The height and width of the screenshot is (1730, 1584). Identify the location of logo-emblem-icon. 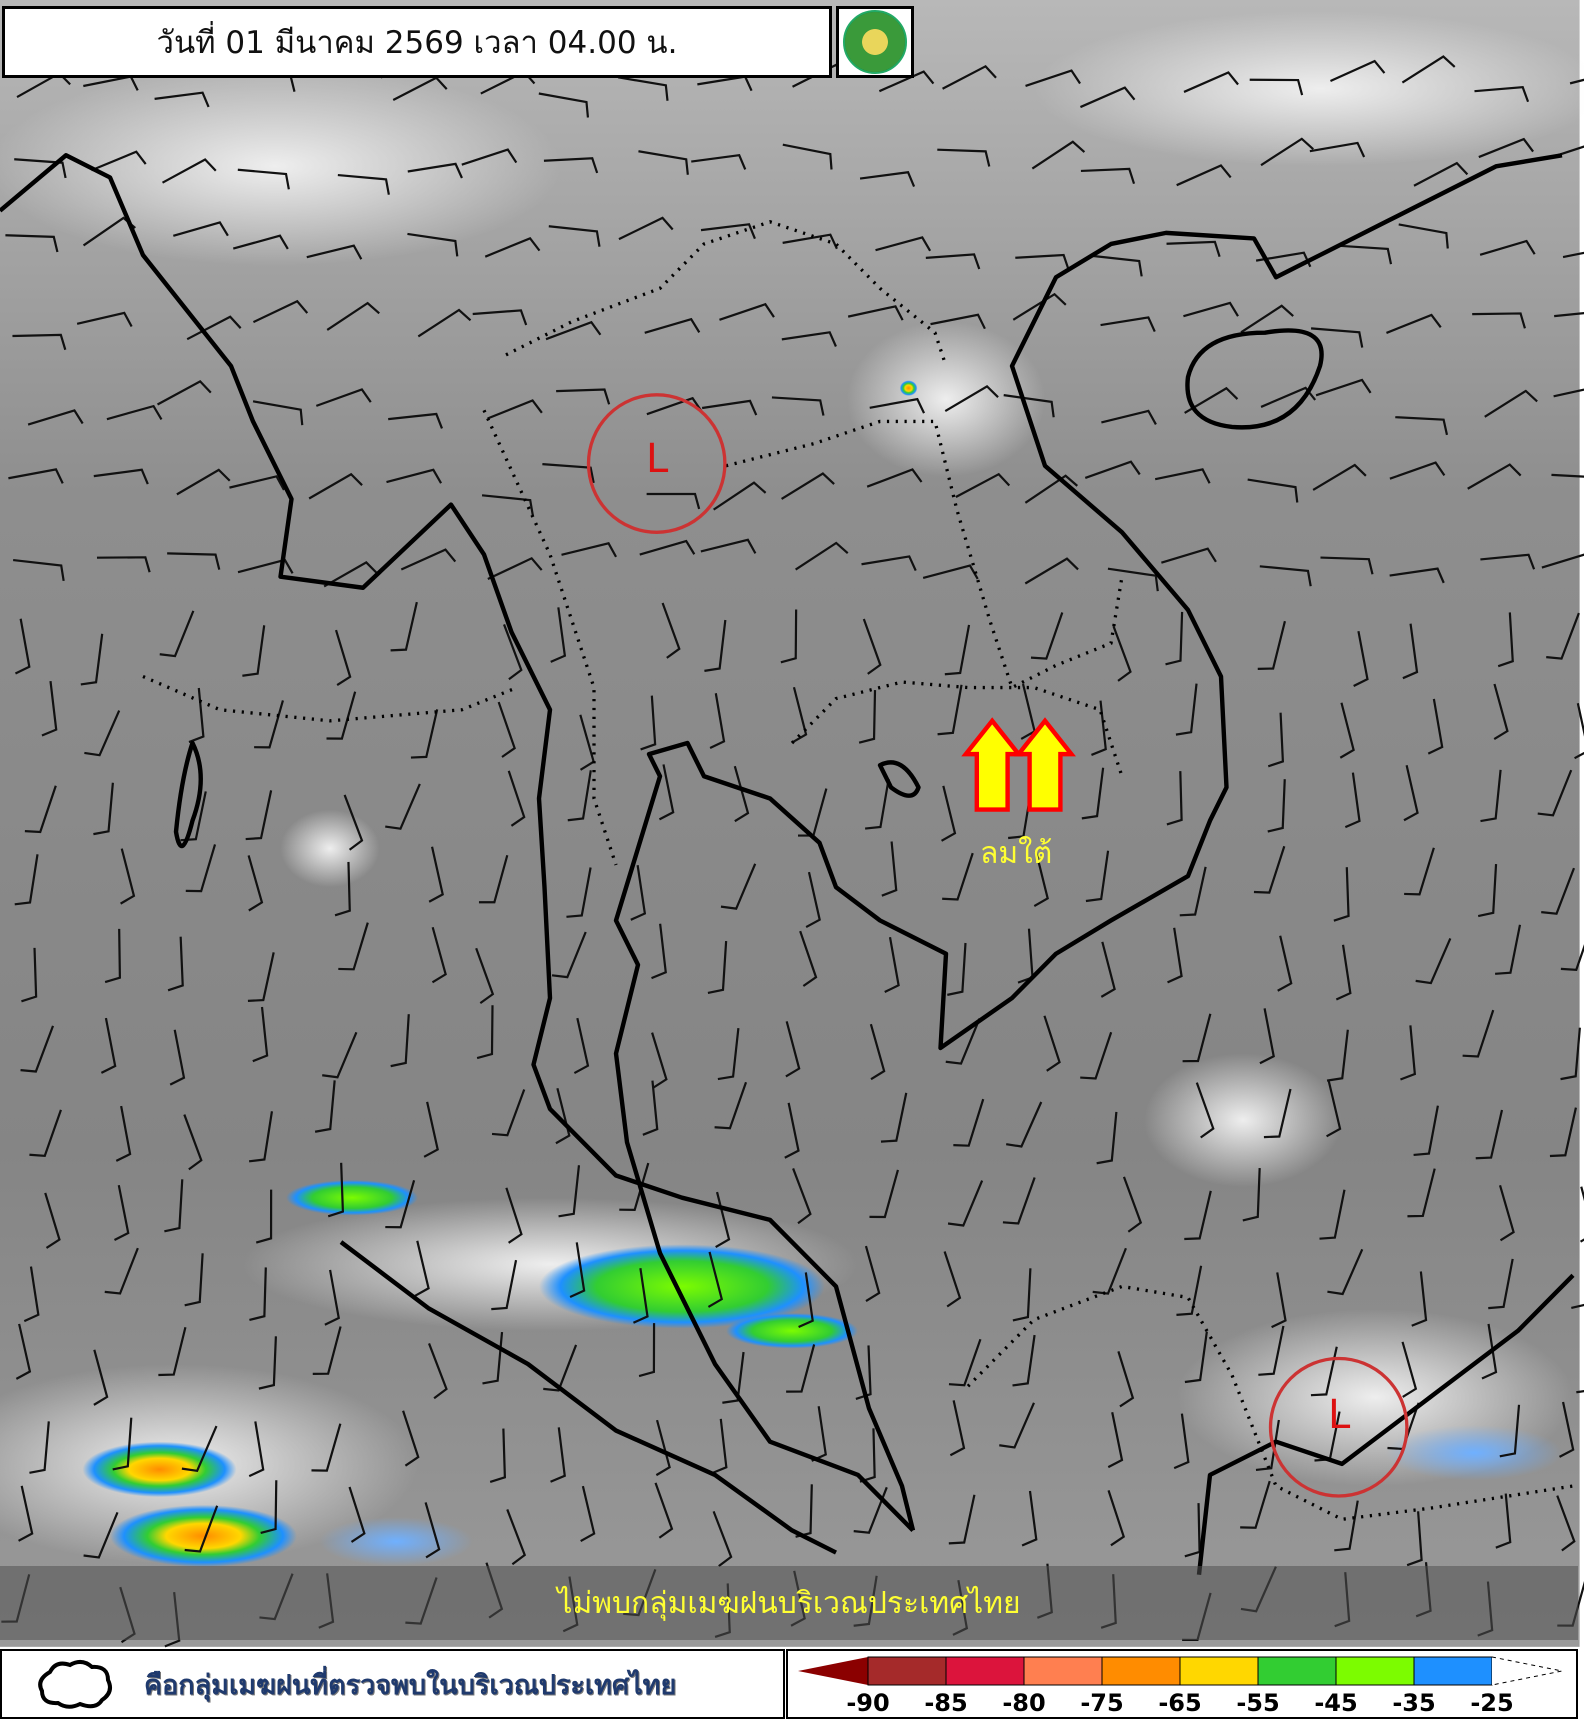
(875, 42).